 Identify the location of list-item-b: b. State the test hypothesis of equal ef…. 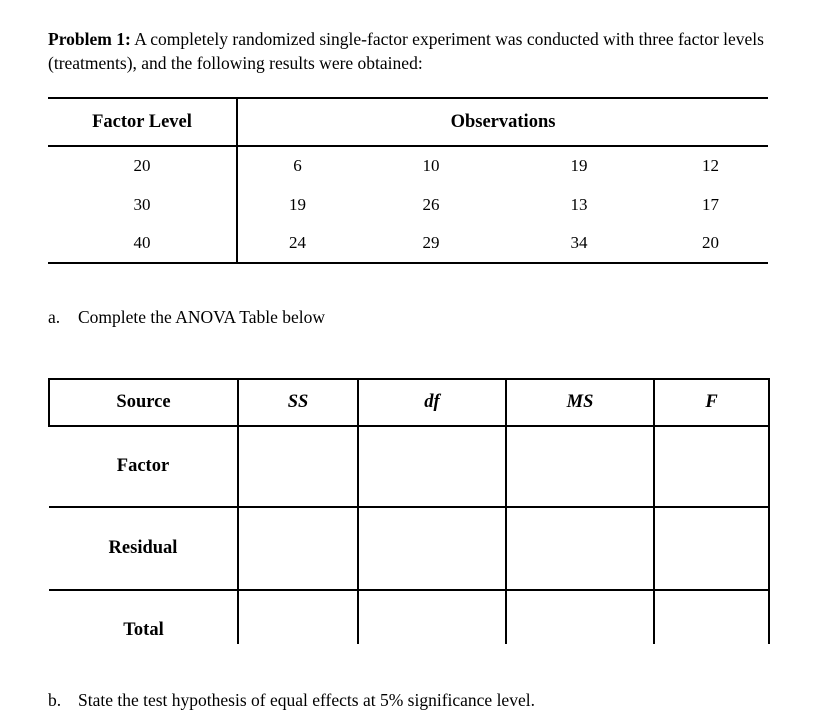
(291, 700).